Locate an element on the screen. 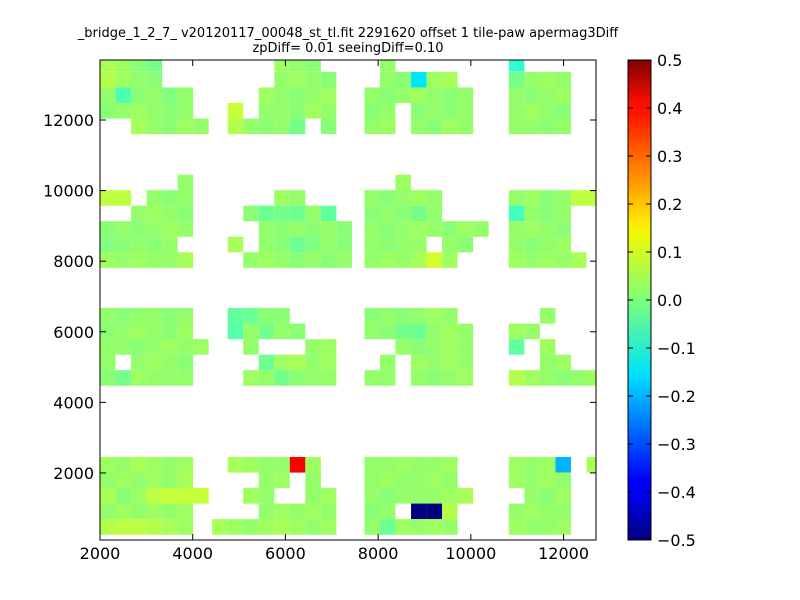 The height and width of the screenshot is (600, 800). colorbar-tick-label: 0.4 is located at coordinates (669, 108).